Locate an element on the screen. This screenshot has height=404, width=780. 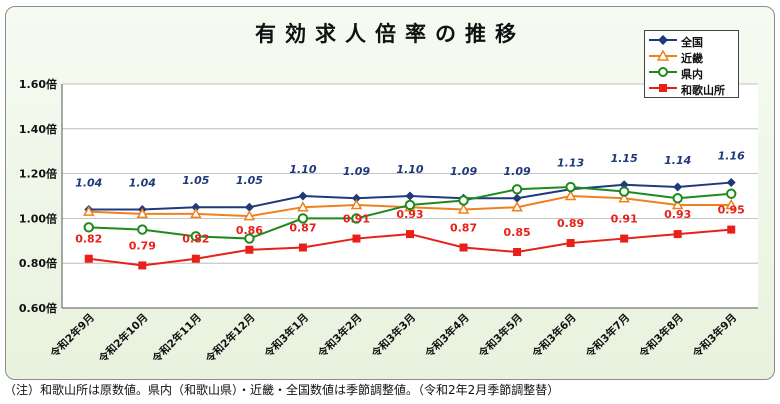
x-tick-label: 令和2年10月 is located at coordinates (122, 338).